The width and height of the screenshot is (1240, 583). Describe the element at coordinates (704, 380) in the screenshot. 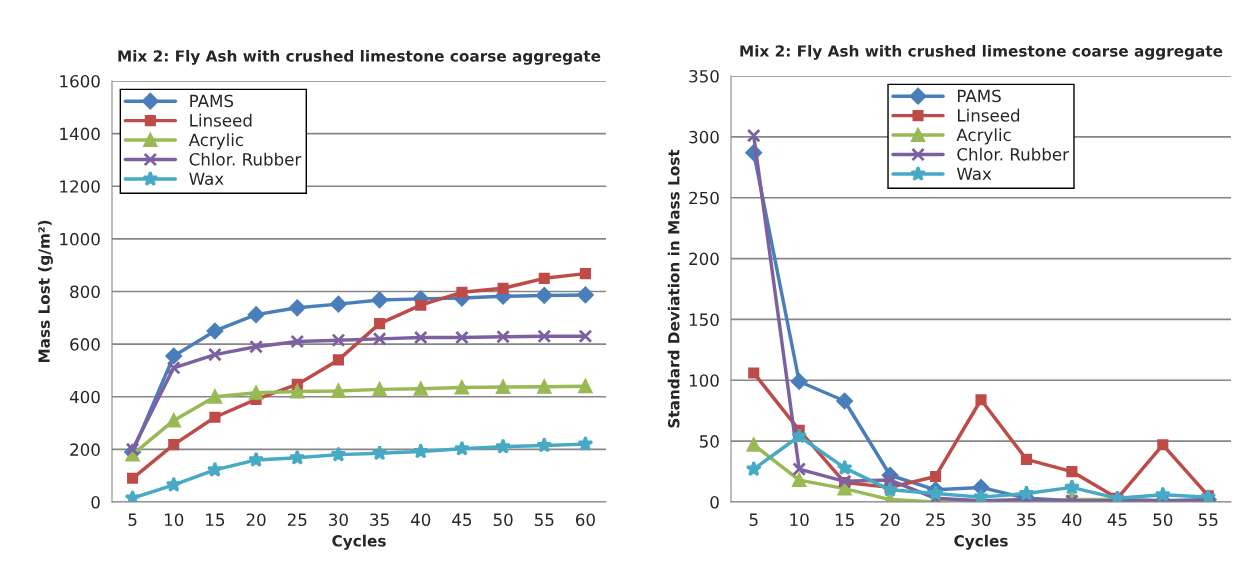

I see `y-tick-label: 100` at that location.